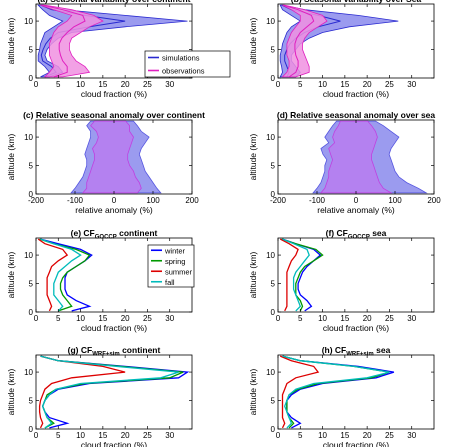  Describe the element at coordinates (334, 350) in the screenshot. I see `panel-title-main: (h) CF` at that location.